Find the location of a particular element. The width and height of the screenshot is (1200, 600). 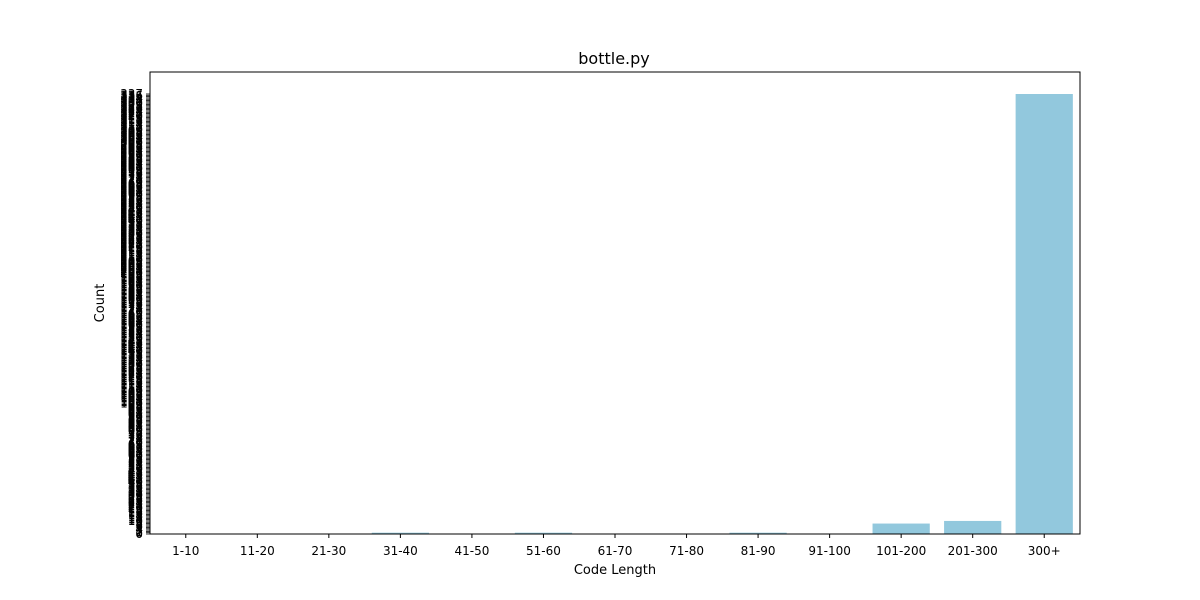

y-tick-label: 119 is located at coordinates (131, 379).